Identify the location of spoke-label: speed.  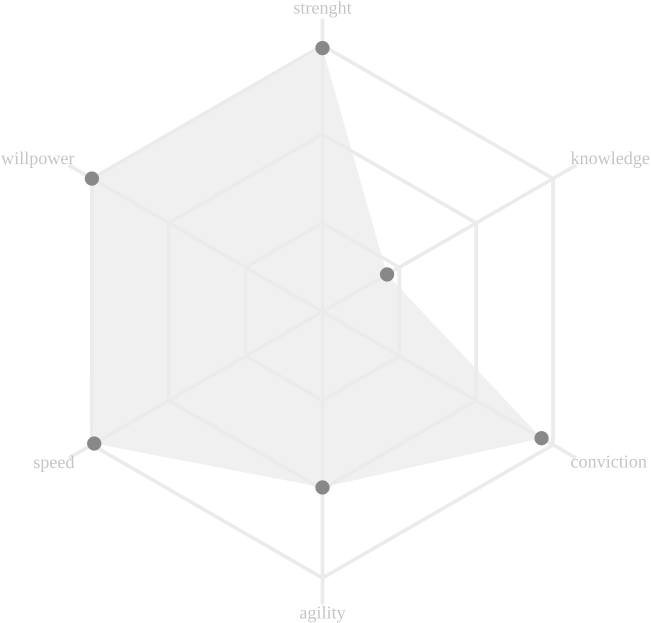
(54, 463).